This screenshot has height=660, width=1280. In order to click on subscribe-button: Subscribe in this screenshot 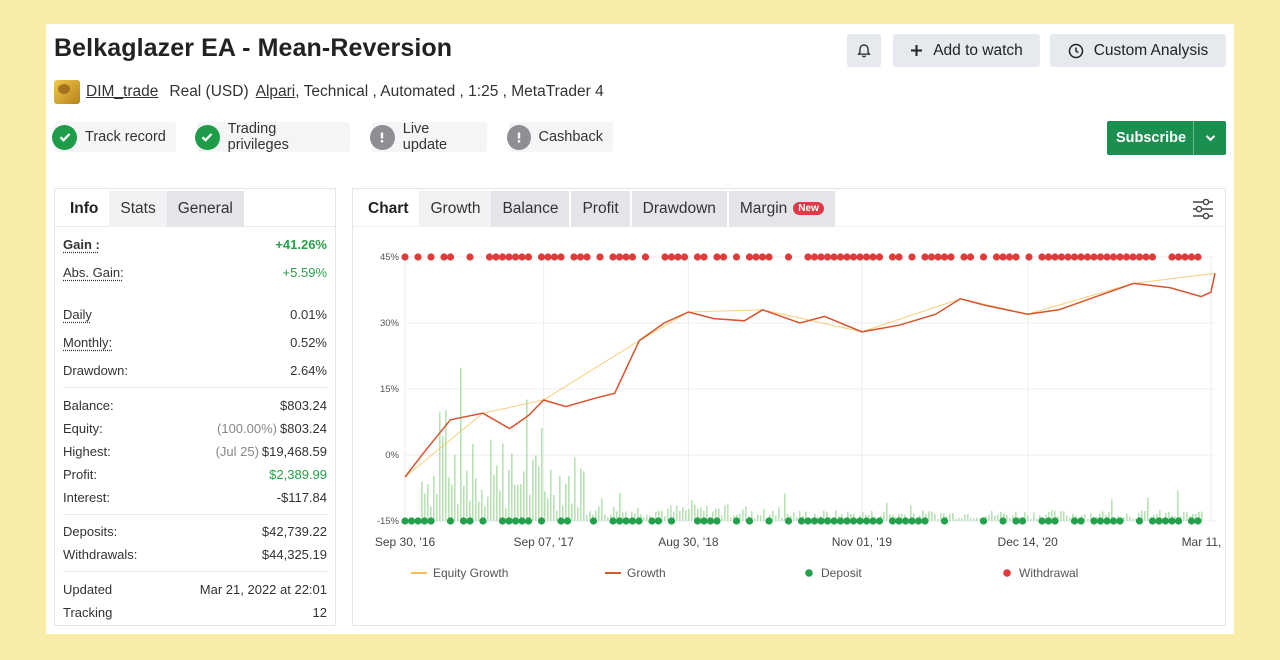, I will do `click(1166, 138)`.